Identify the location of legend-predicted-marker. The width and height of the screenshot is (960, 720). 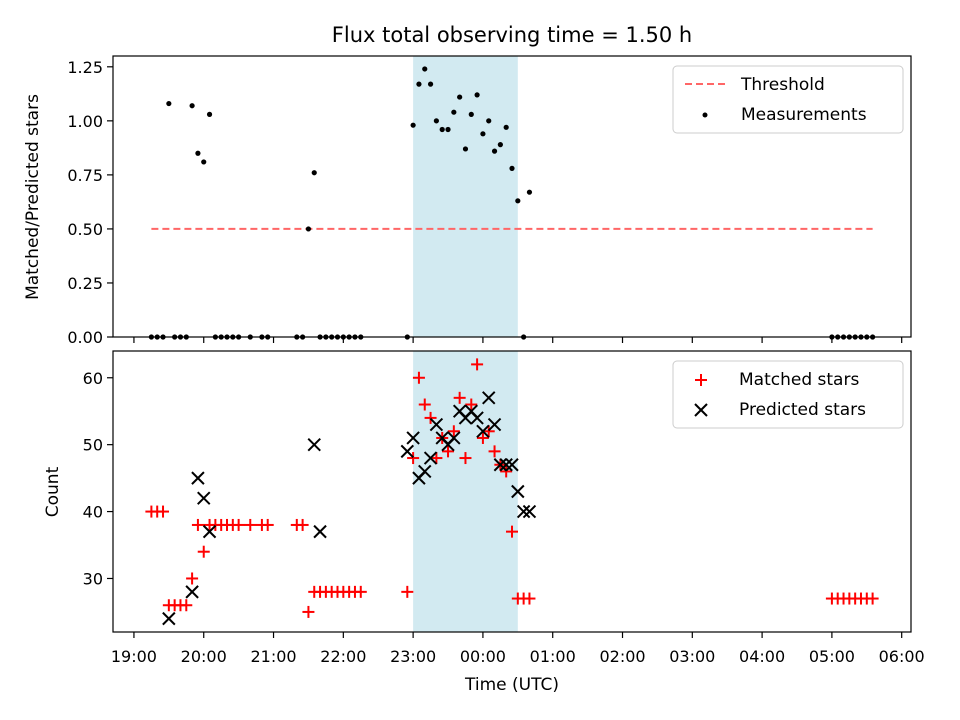
(701, 410).